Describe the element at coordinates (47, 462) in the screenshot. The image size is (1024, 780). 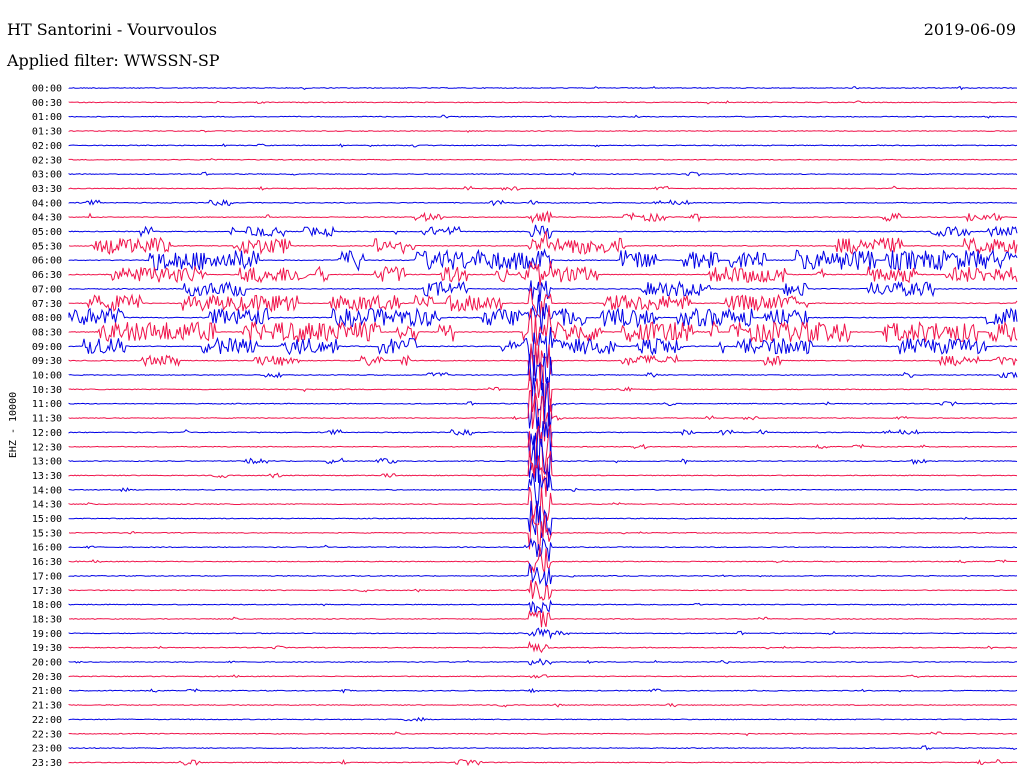
I see `tick-label: 13:00` at that location.